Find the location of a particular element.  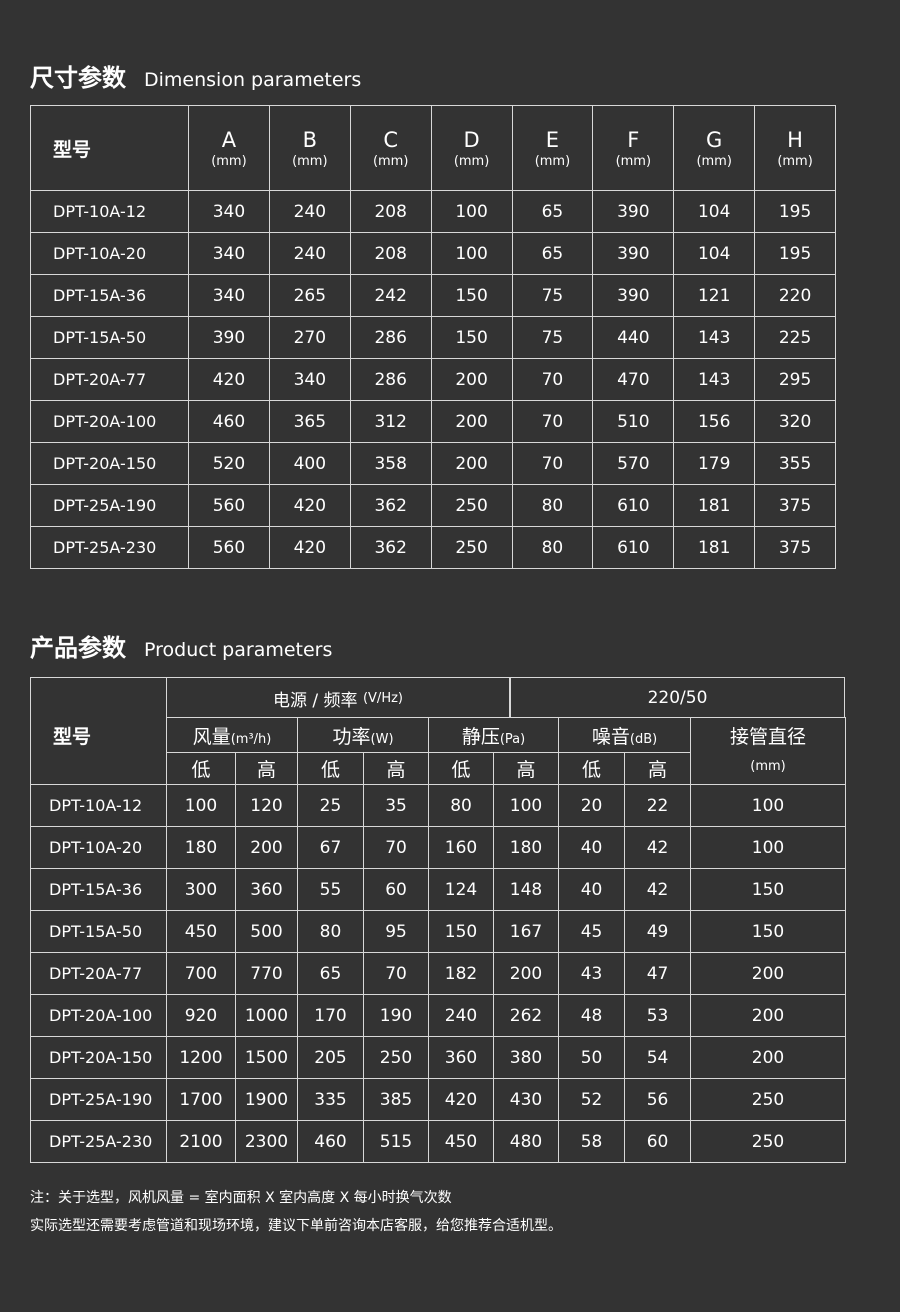

cell: 450 is located at coordinates (201, 931).